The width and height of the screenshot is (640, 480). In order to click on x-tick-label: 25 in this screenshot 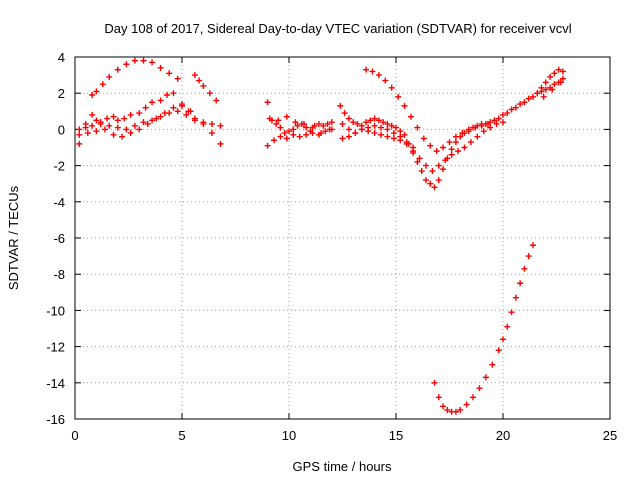, I will do `click(610, 435)`.